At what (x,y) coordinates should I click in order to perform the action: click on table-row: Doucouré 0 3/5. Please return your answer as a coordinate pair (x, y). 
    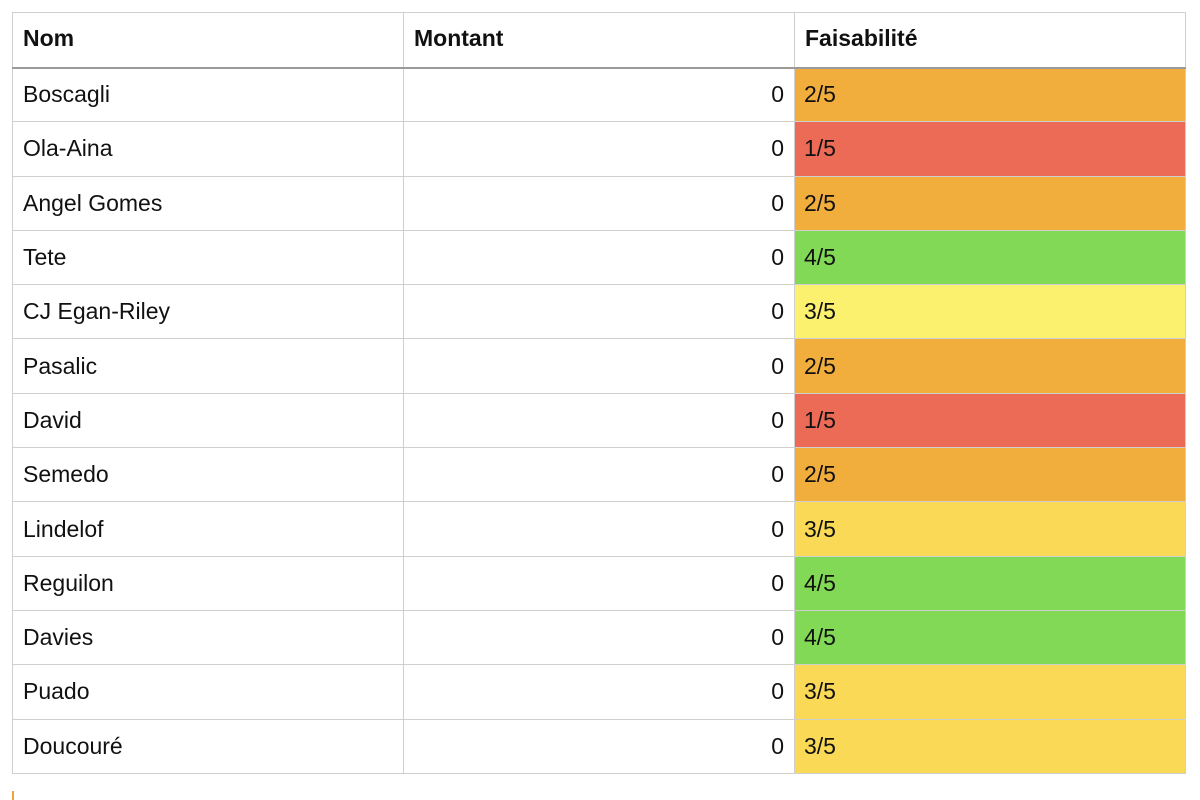
    Looking at the image, I should click on (599, 746).